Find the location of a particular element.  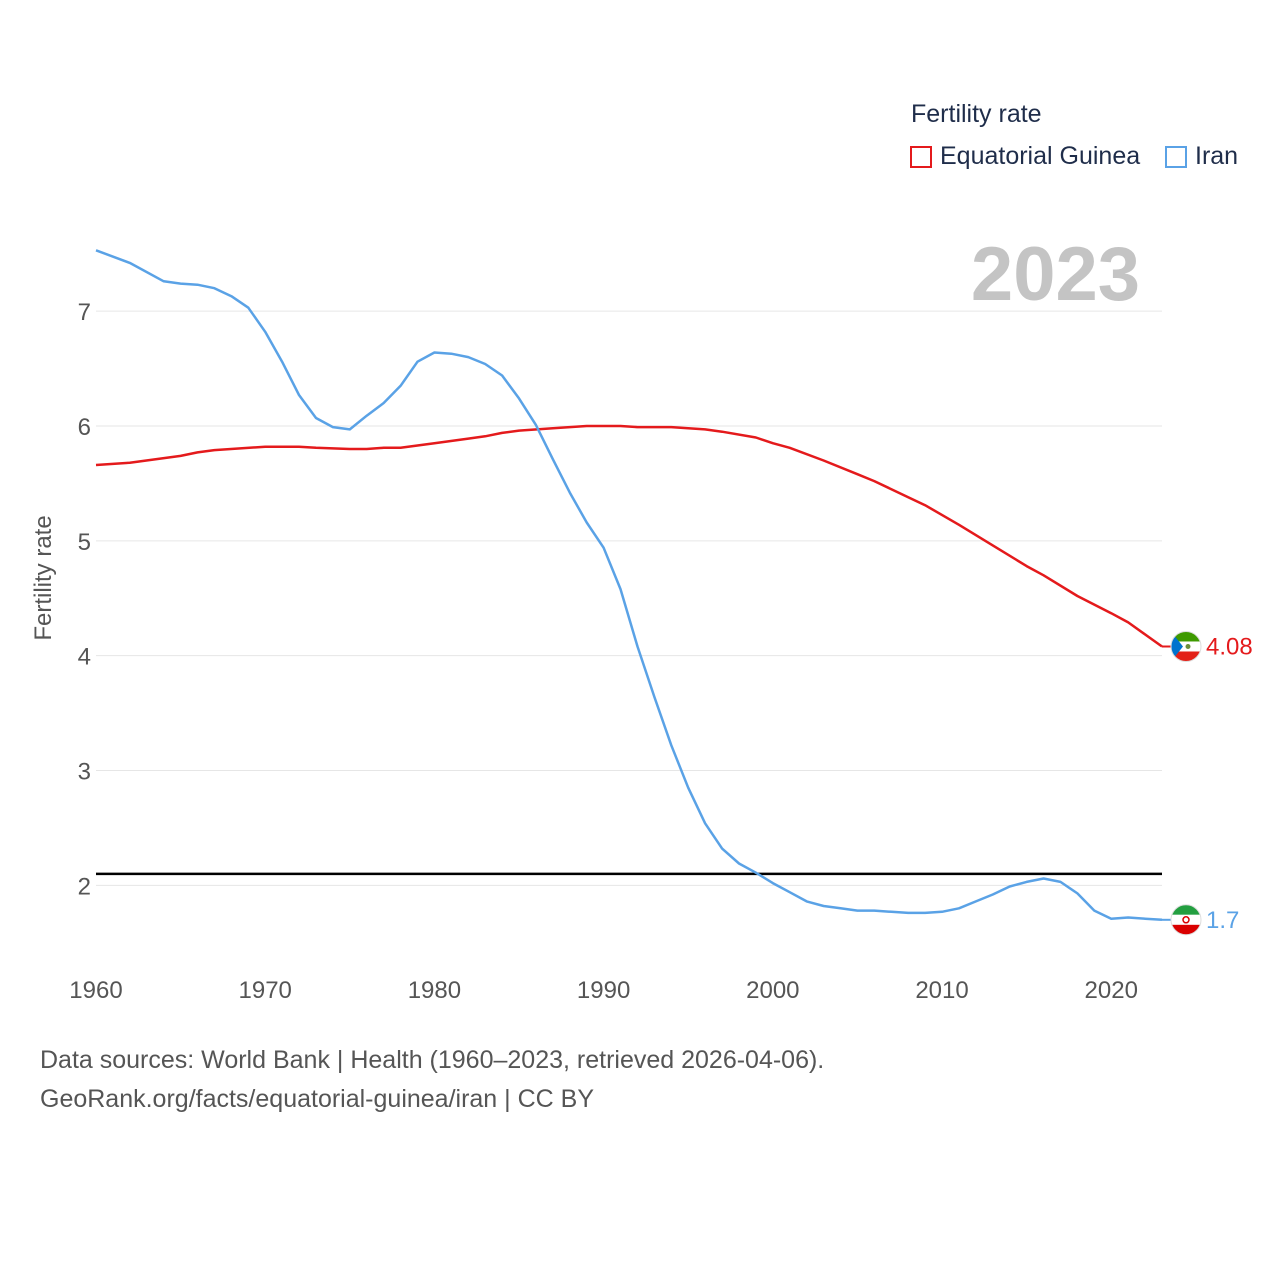

x-tick-1960: 1960 is located at coordinates (95, 990).